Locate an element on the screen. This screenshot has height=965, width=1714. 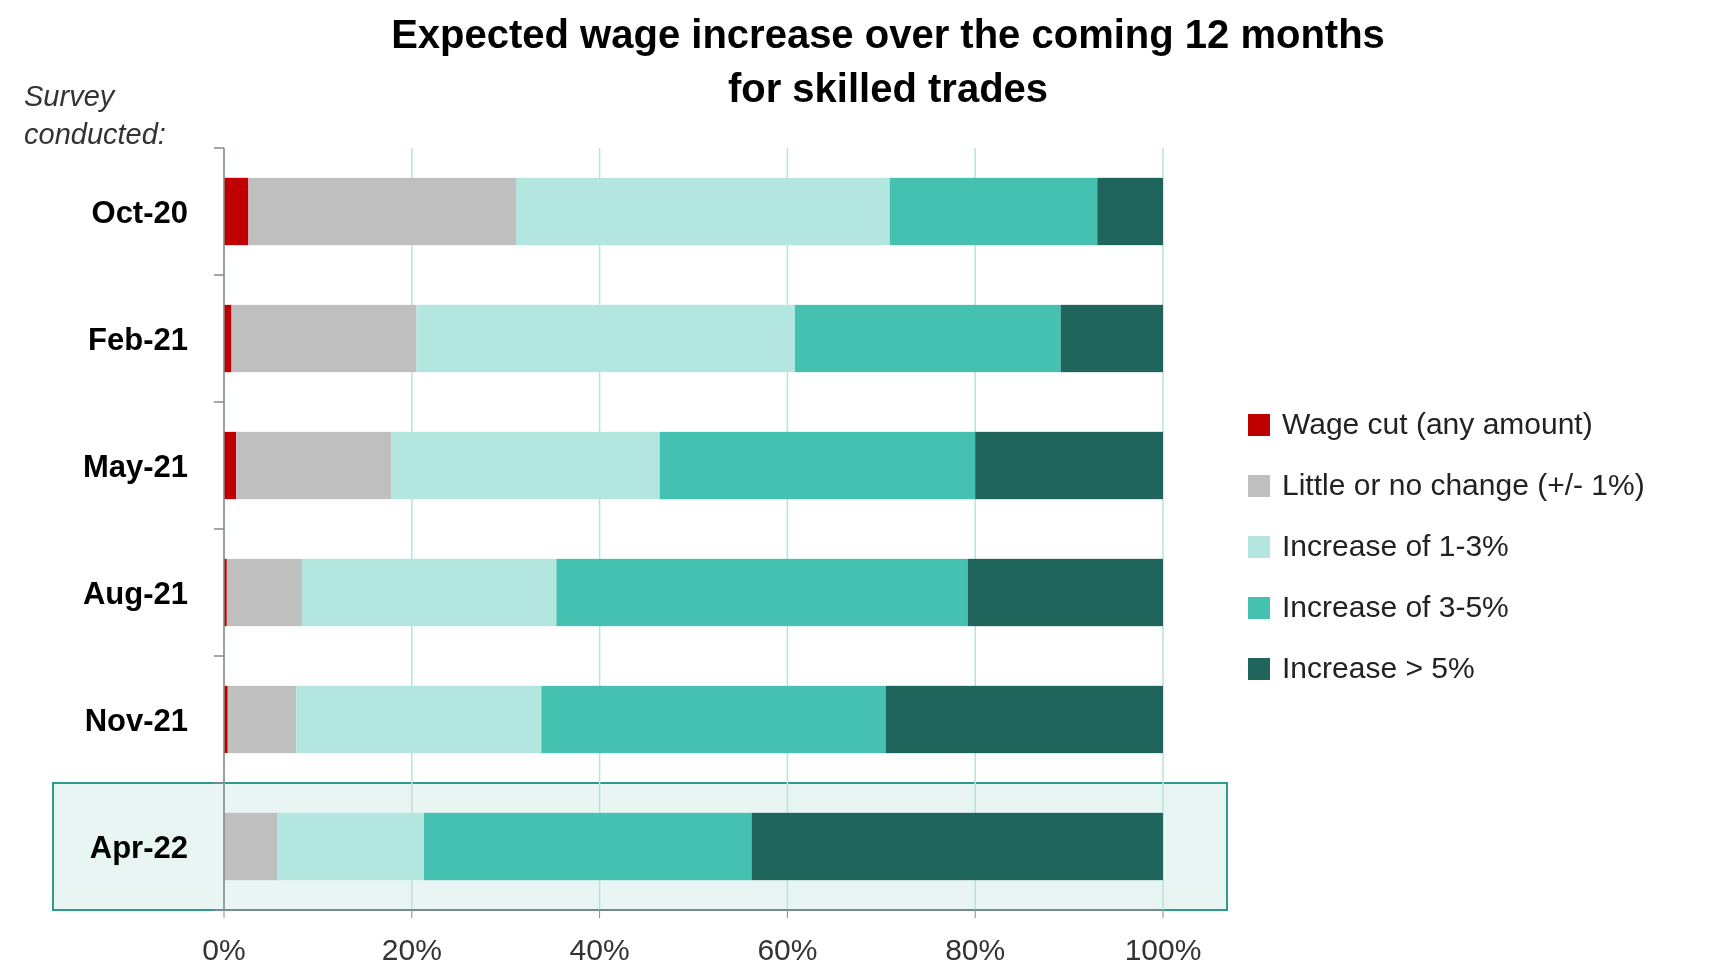
legend-label: Increase of 3-5% is located at coordinates (1395, 606).